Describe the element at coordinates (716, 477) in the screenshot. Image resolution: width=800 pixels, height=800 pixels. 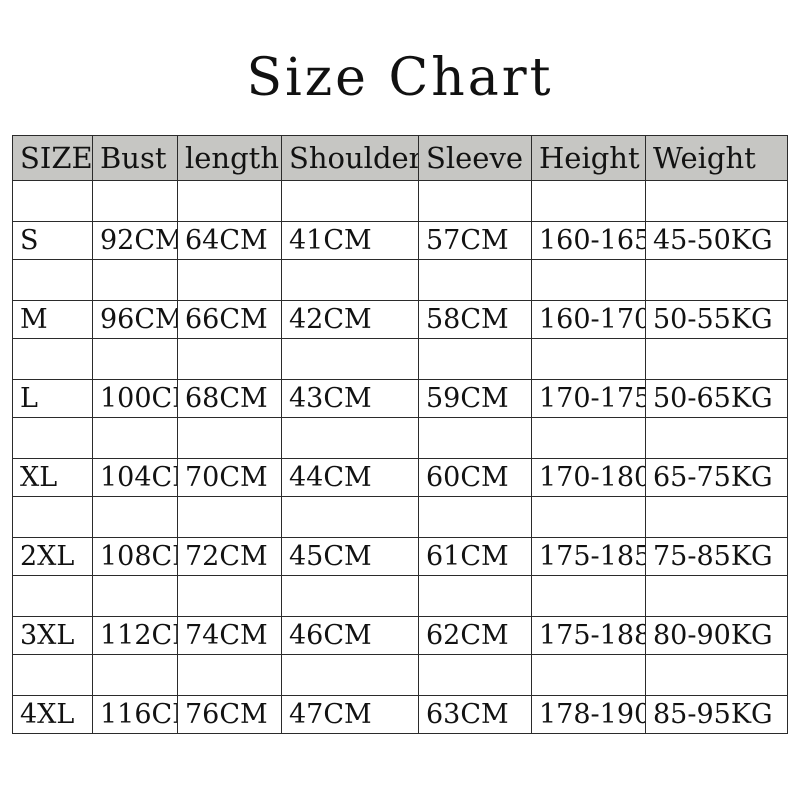
I see `cell-weight: 65-75KG` at that location.